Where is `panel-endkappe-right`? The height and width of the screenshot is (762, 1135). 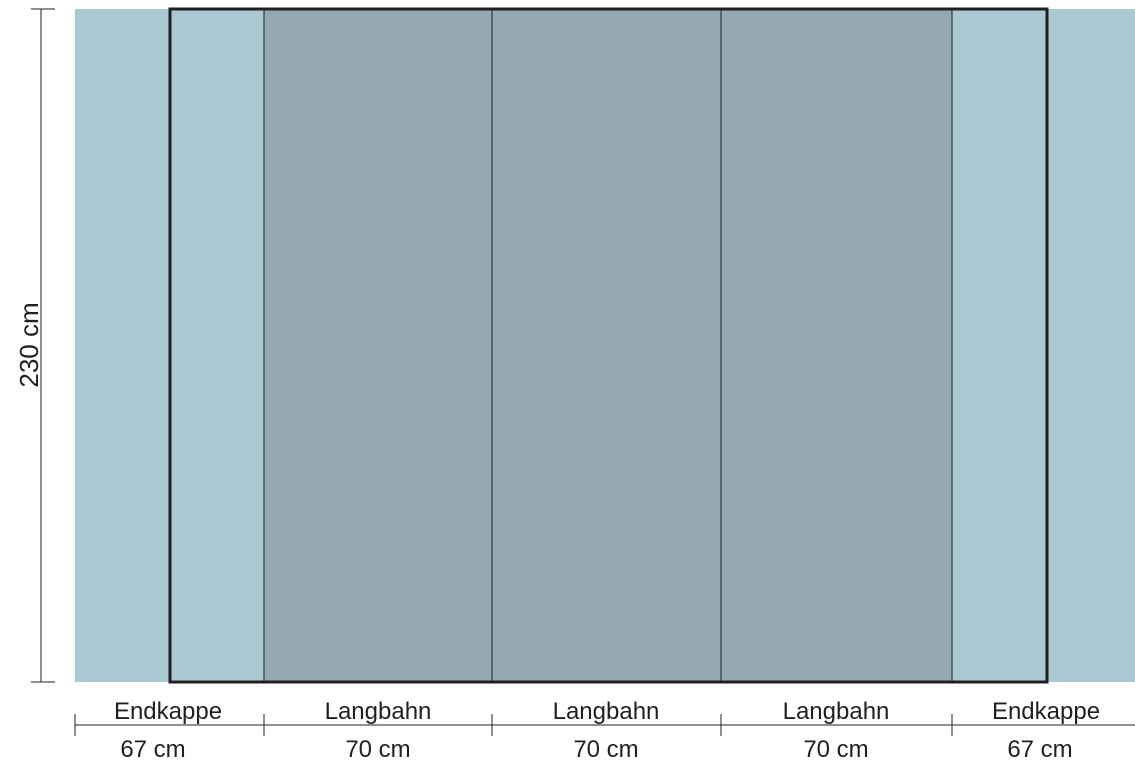
panel-endkappe-right is located at coordinates (999, 345).